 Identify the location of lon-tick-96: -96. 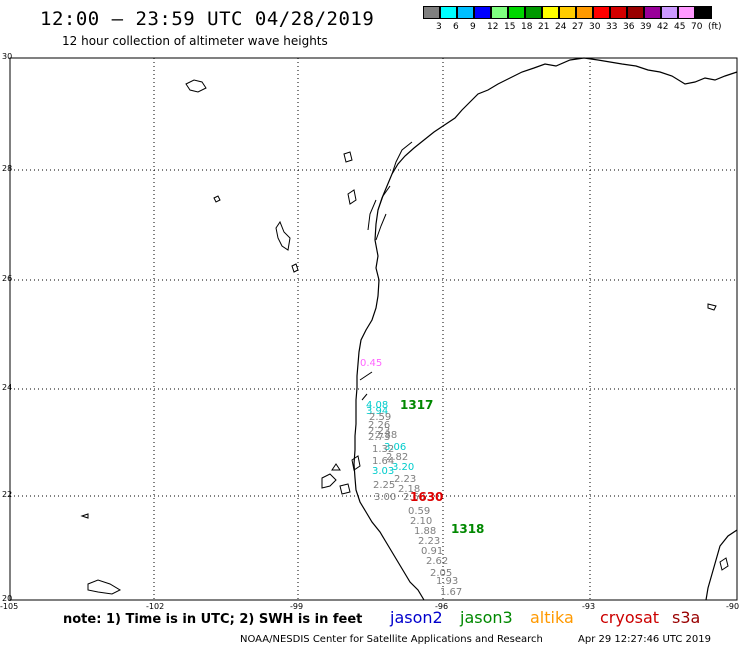
(442, 606).